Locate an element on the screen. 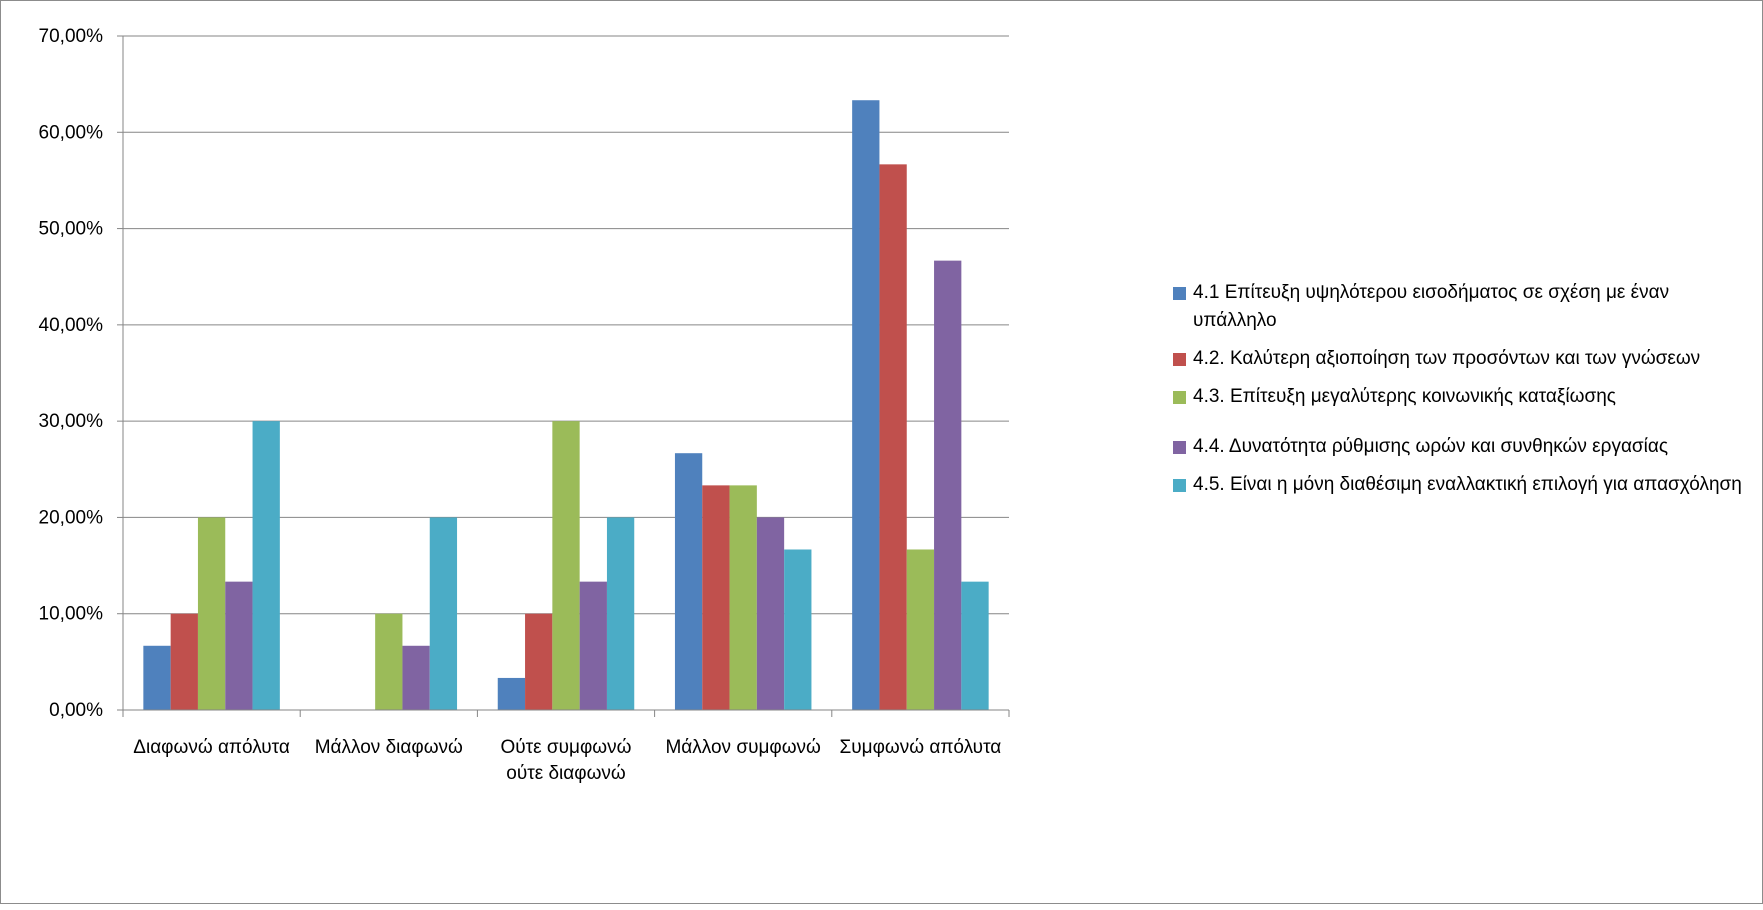 This screenshot has width=1763, height=910. y-tick-label: 50,00% is located at coordinates (71, 229).